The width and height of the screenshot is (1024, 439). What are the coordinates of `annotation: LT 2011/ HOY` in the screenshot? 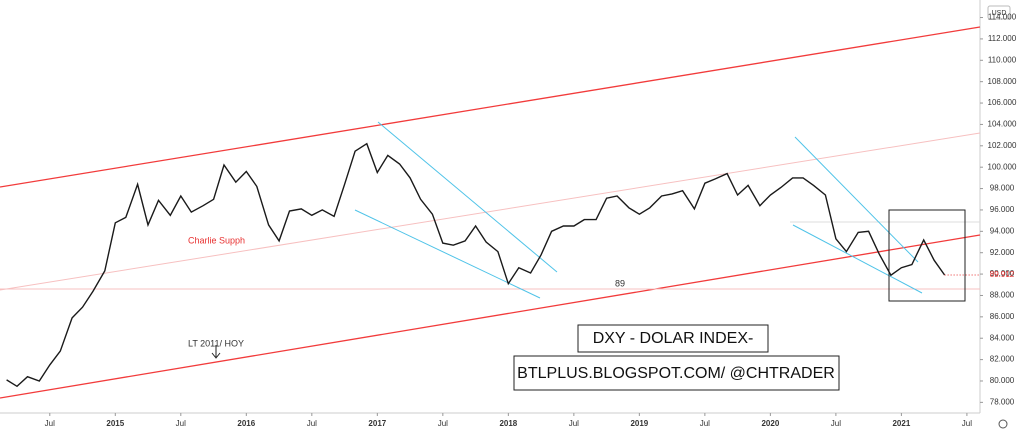 It's located at (216, 343).